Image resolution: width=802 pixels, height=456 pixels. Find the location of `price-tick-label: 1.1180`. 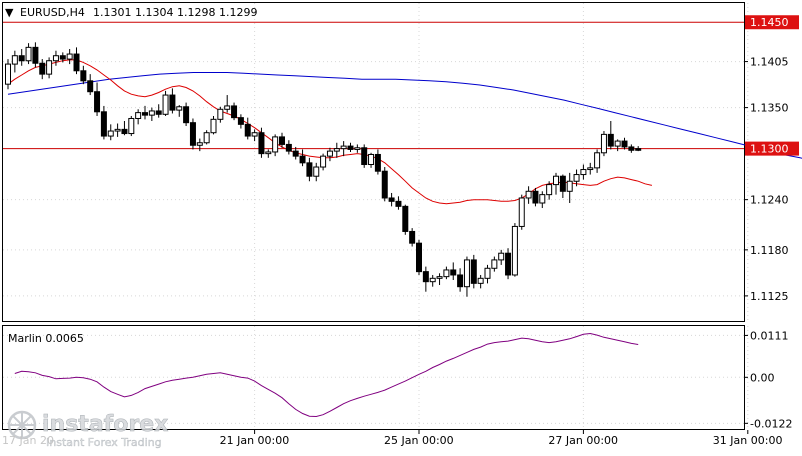

price-tick-label: 1.1180 is located at coordinates (769, 250).